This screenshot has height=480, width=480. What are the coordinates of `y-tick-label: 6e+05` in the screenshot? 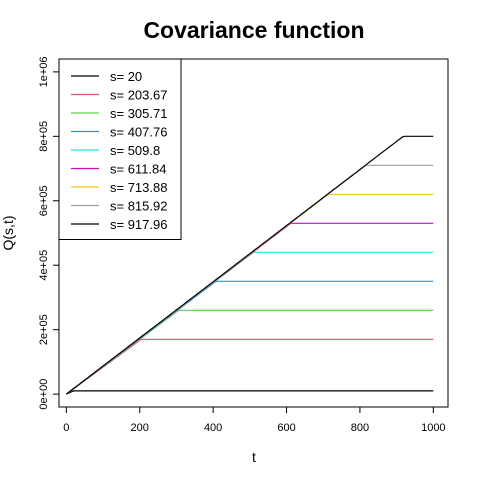 It's located at (44, 200).